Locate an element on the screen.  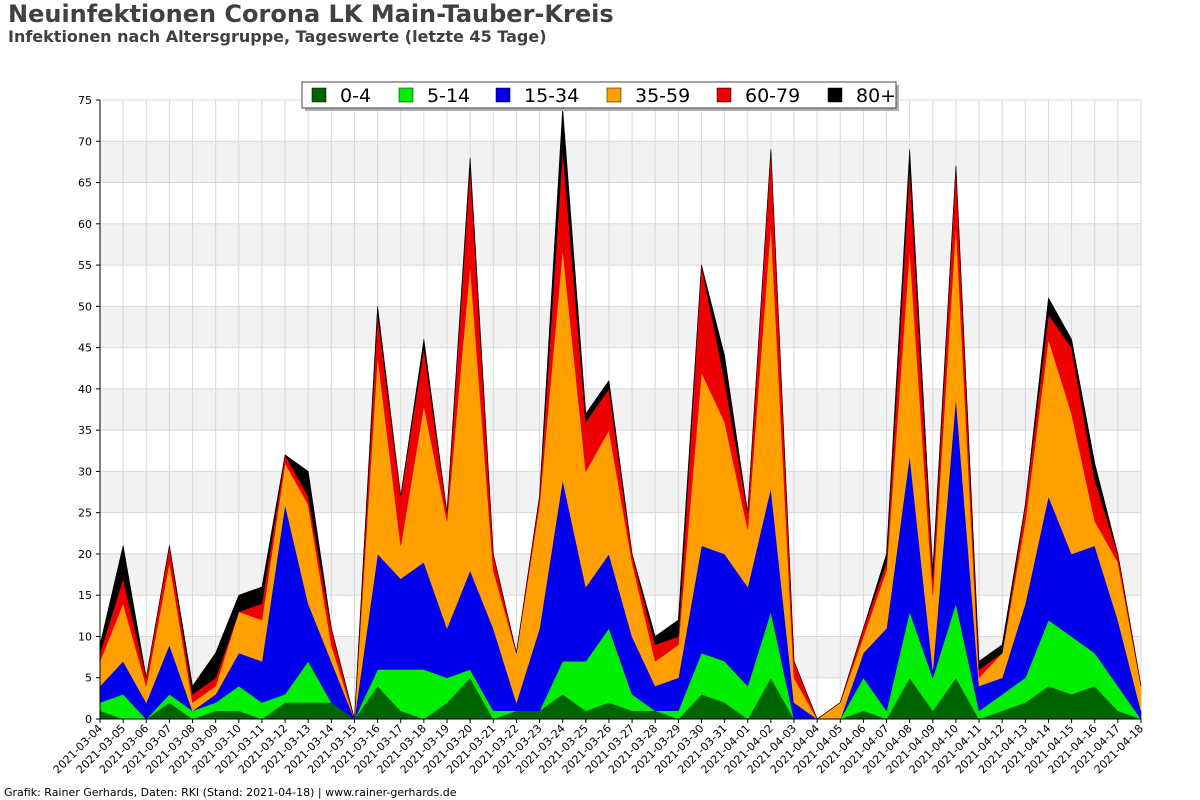
legend-label-0-4: 0-4 is located at coordinates (355, 96).